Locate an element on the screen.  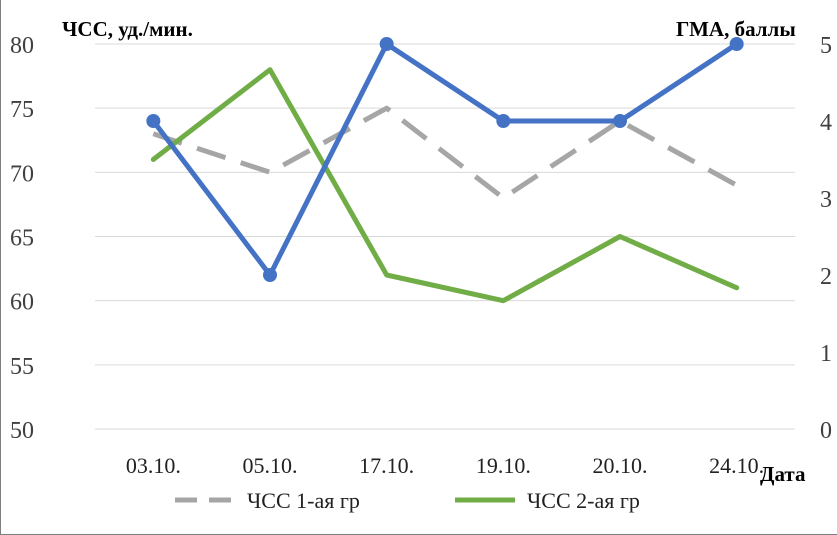
x-tick-label: 17.10. is located at coordinates (386, 465).